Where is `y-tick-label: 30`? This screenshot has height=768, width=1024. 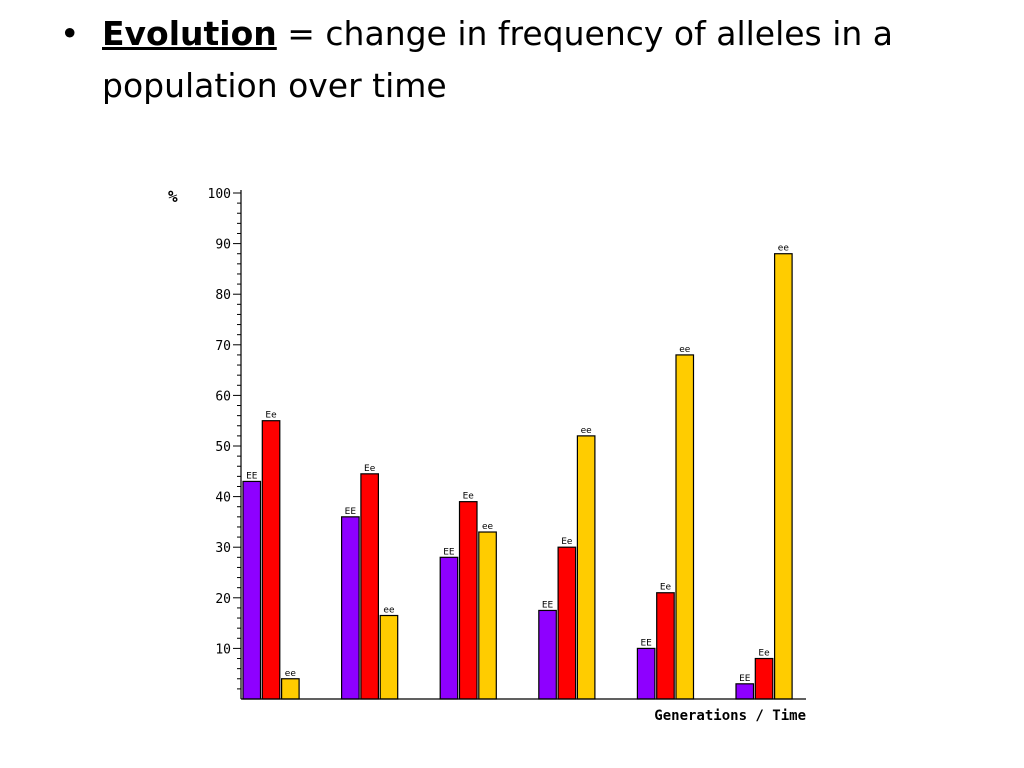
y-tick-label: 30 is located at coordinates (223, 548).